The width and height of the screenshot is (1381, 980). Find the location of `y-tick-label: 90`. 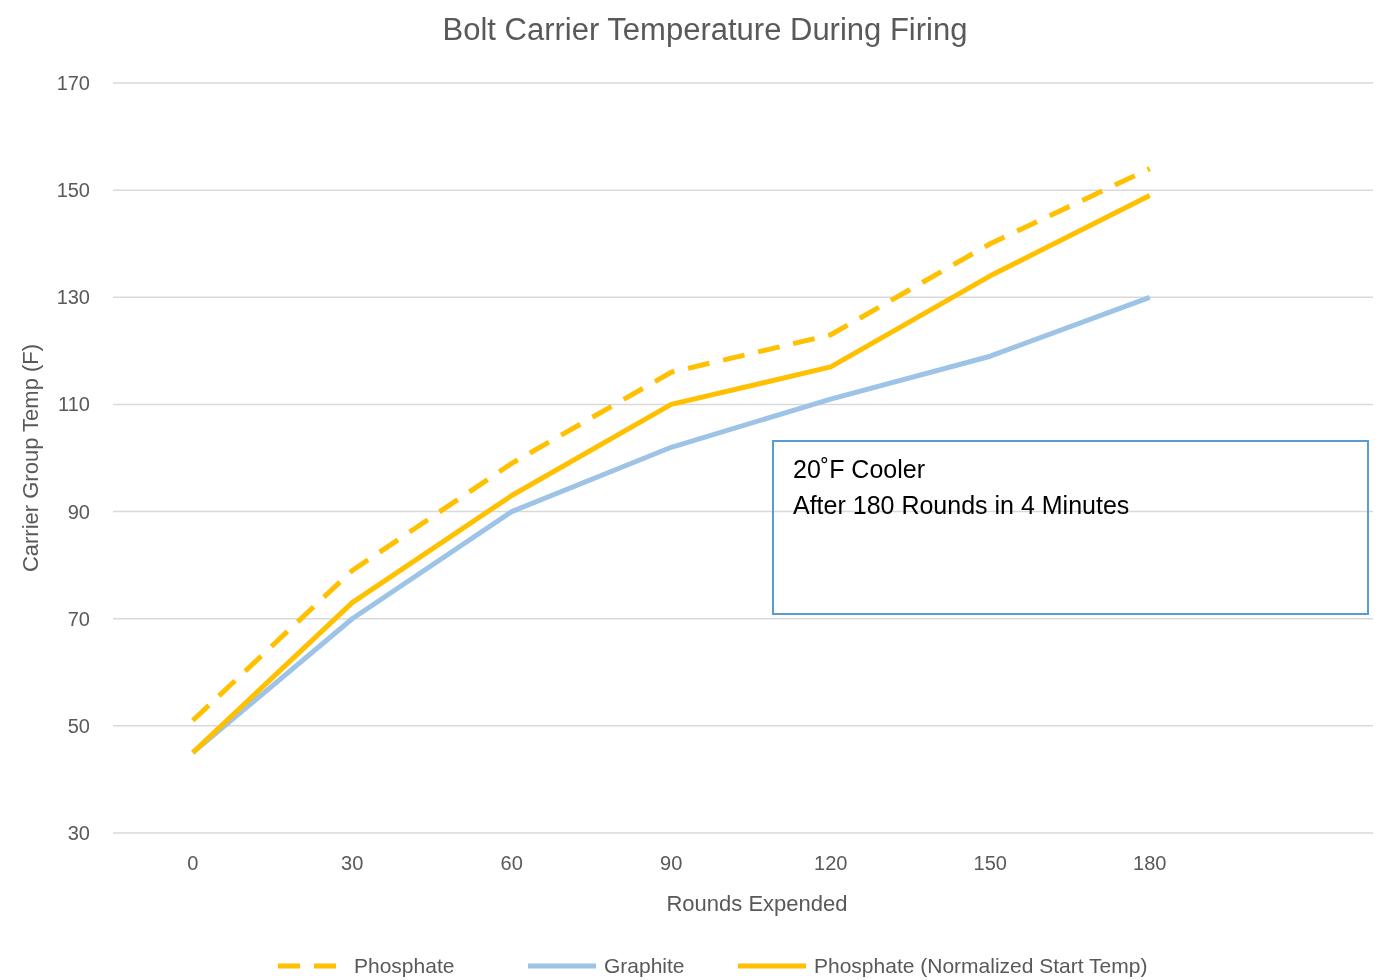

y-tick-label: 90 is located at coordinates (78, 511).